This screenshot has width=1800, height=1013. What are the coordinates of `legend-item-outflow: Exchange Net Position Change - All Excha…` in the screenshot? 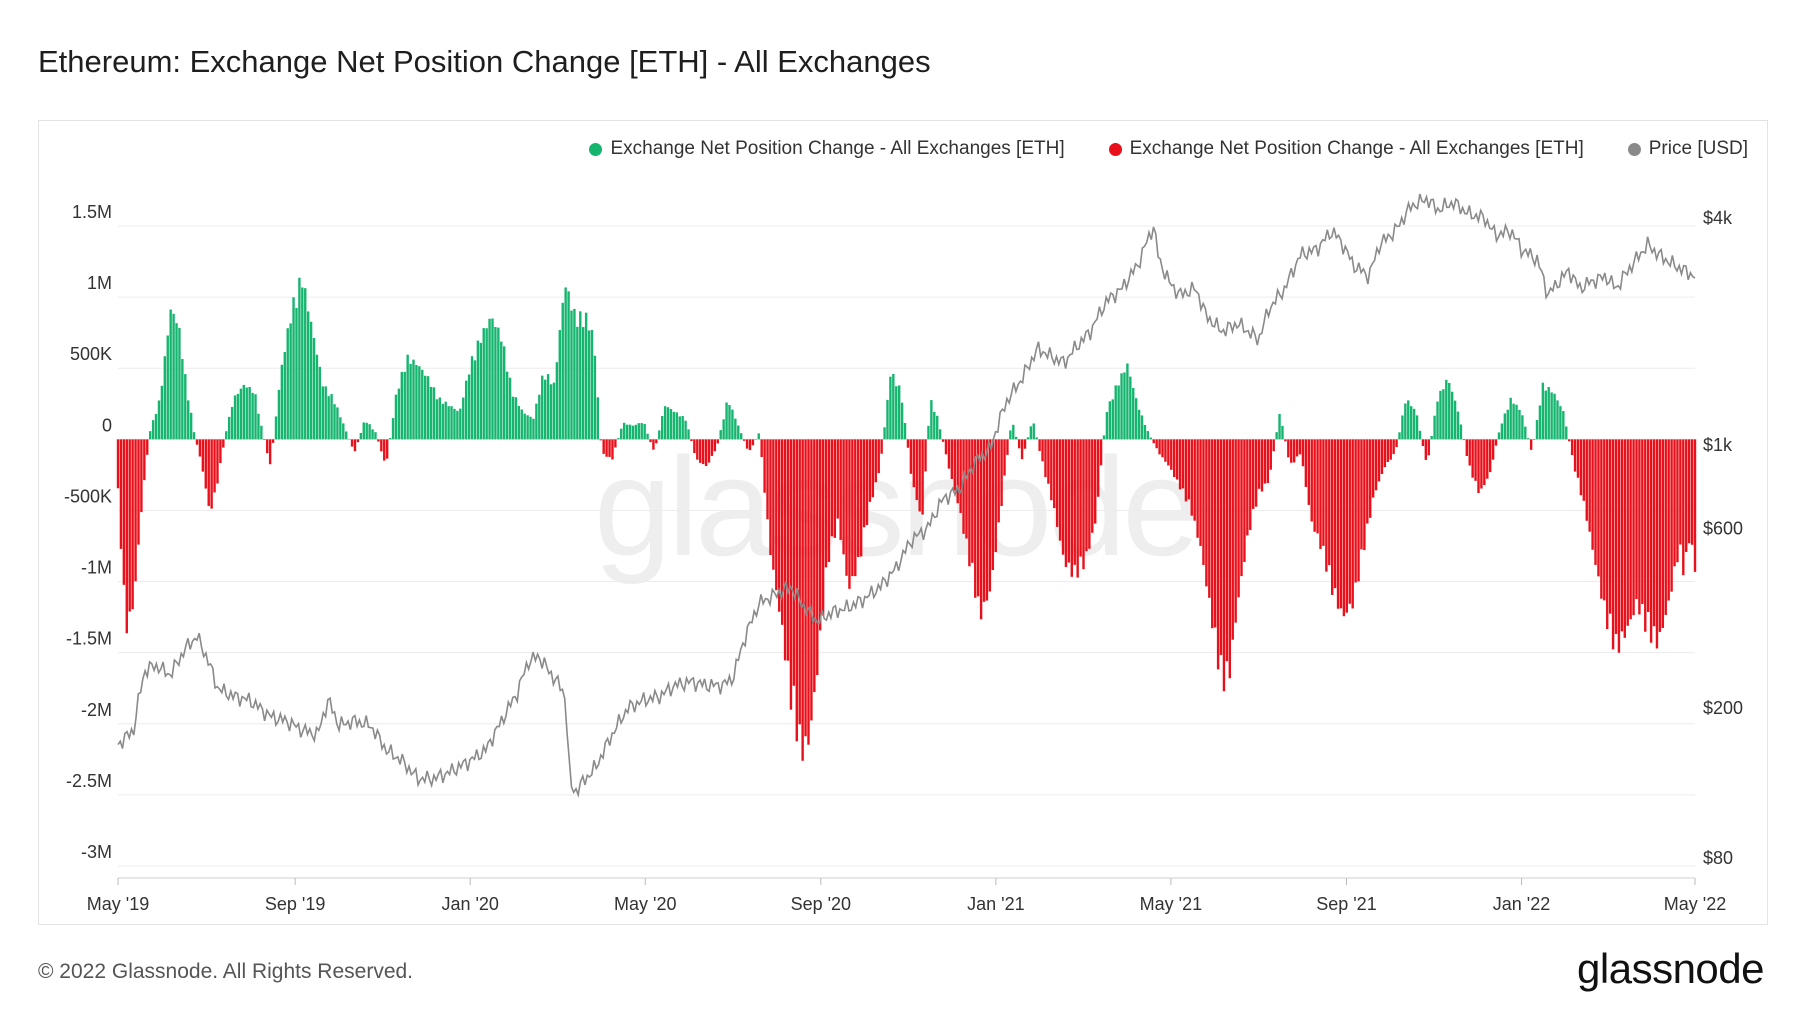 It's located at (1346, 149).